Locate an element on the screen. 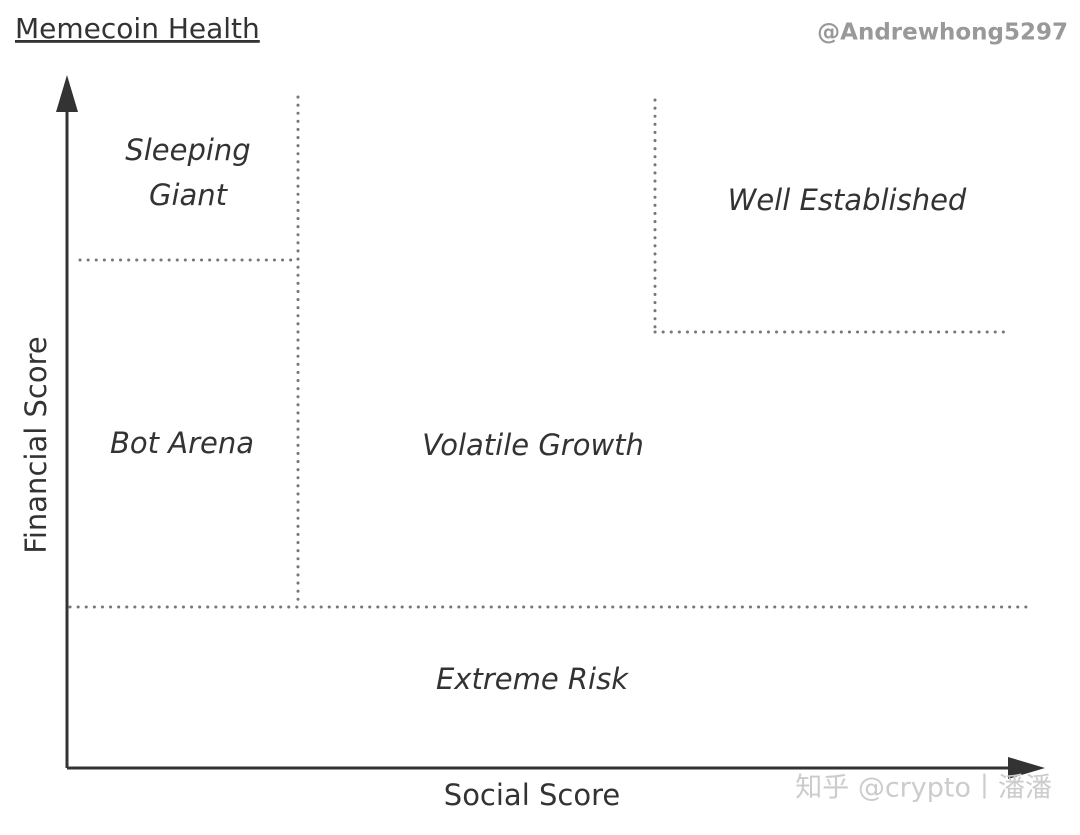 The image size is (1080, 835). watermark: 知乎 @crypto丨潘潘 is located at coordinates (923, 788).